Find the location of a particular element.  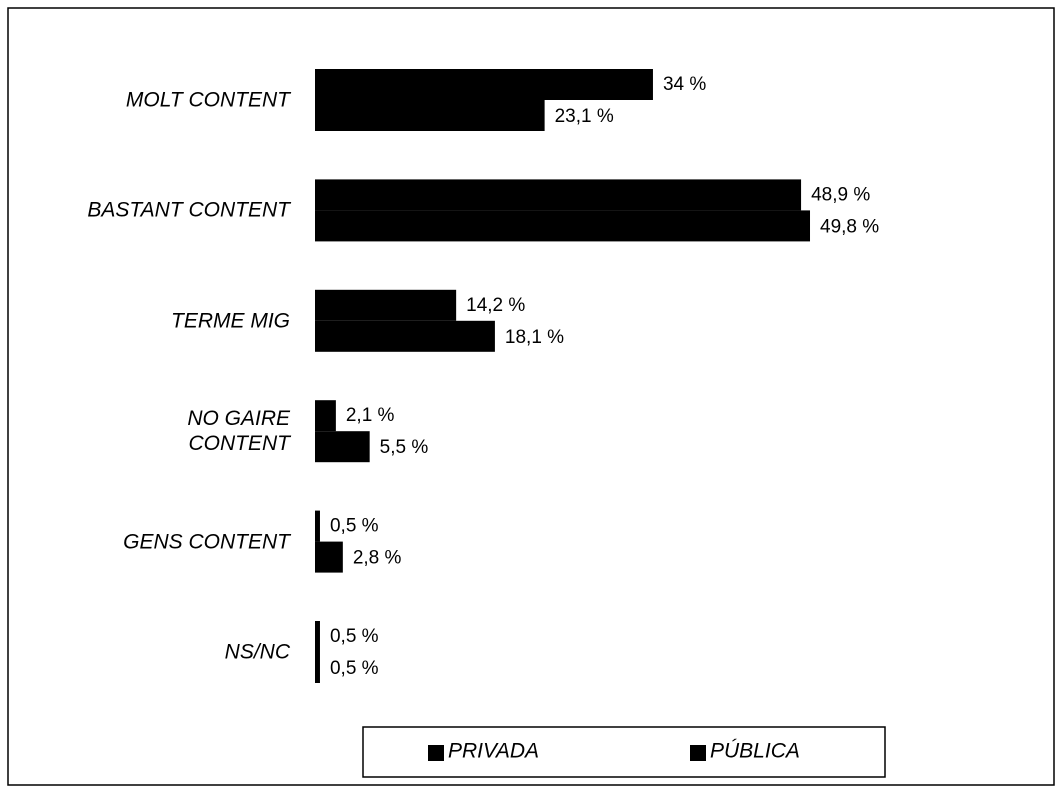

value-label: 49,8 % is located at coordinates (849, 226).